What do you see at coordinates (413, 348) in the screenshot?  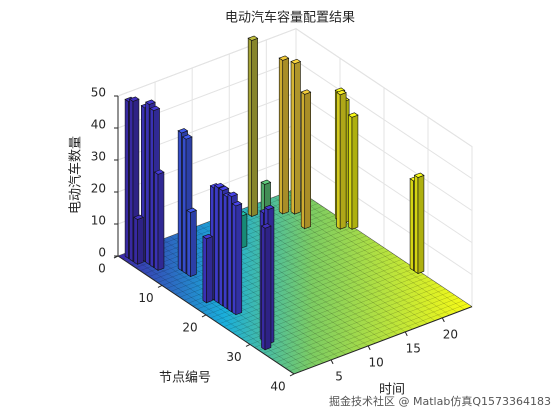 I see `y-tick-label: 15` at bounding box center [413, 348].